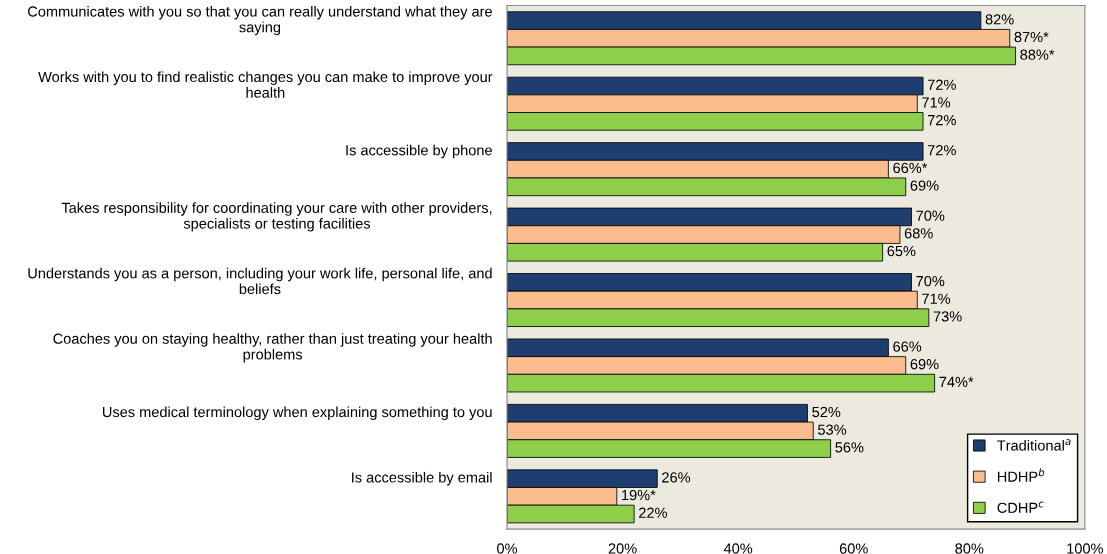 The height and width of the screenshot is (554, 1107). Describe the element at coordinates (1020, 507) in the screenshot. I see `legend-label: CDHP$^{c}$` at that location.